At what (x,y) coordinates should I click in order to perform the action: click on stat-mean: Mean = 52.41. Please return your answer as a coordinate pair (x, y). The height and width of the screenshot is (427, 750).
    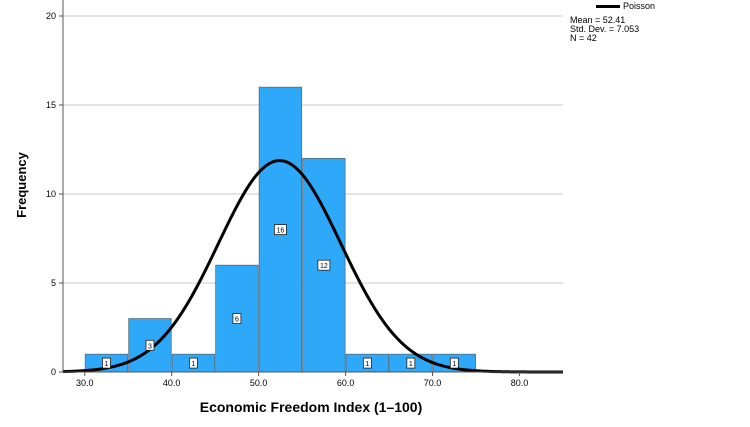
    Looking at the image, I should click on (598, 20).